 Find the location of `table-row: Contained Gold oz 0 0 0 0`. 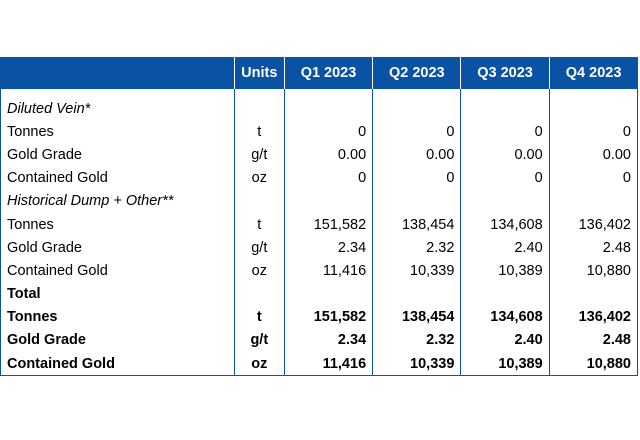

table-row: Contained Gold oz 0 0 0 0 is located at coordinates (319, 178).